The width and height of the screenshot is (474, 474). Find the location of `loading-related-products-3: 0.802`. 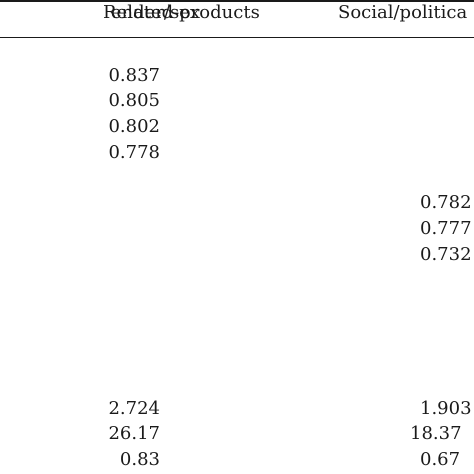

loading-related-products-3: 0.802 is located at coordinates (134, 126).